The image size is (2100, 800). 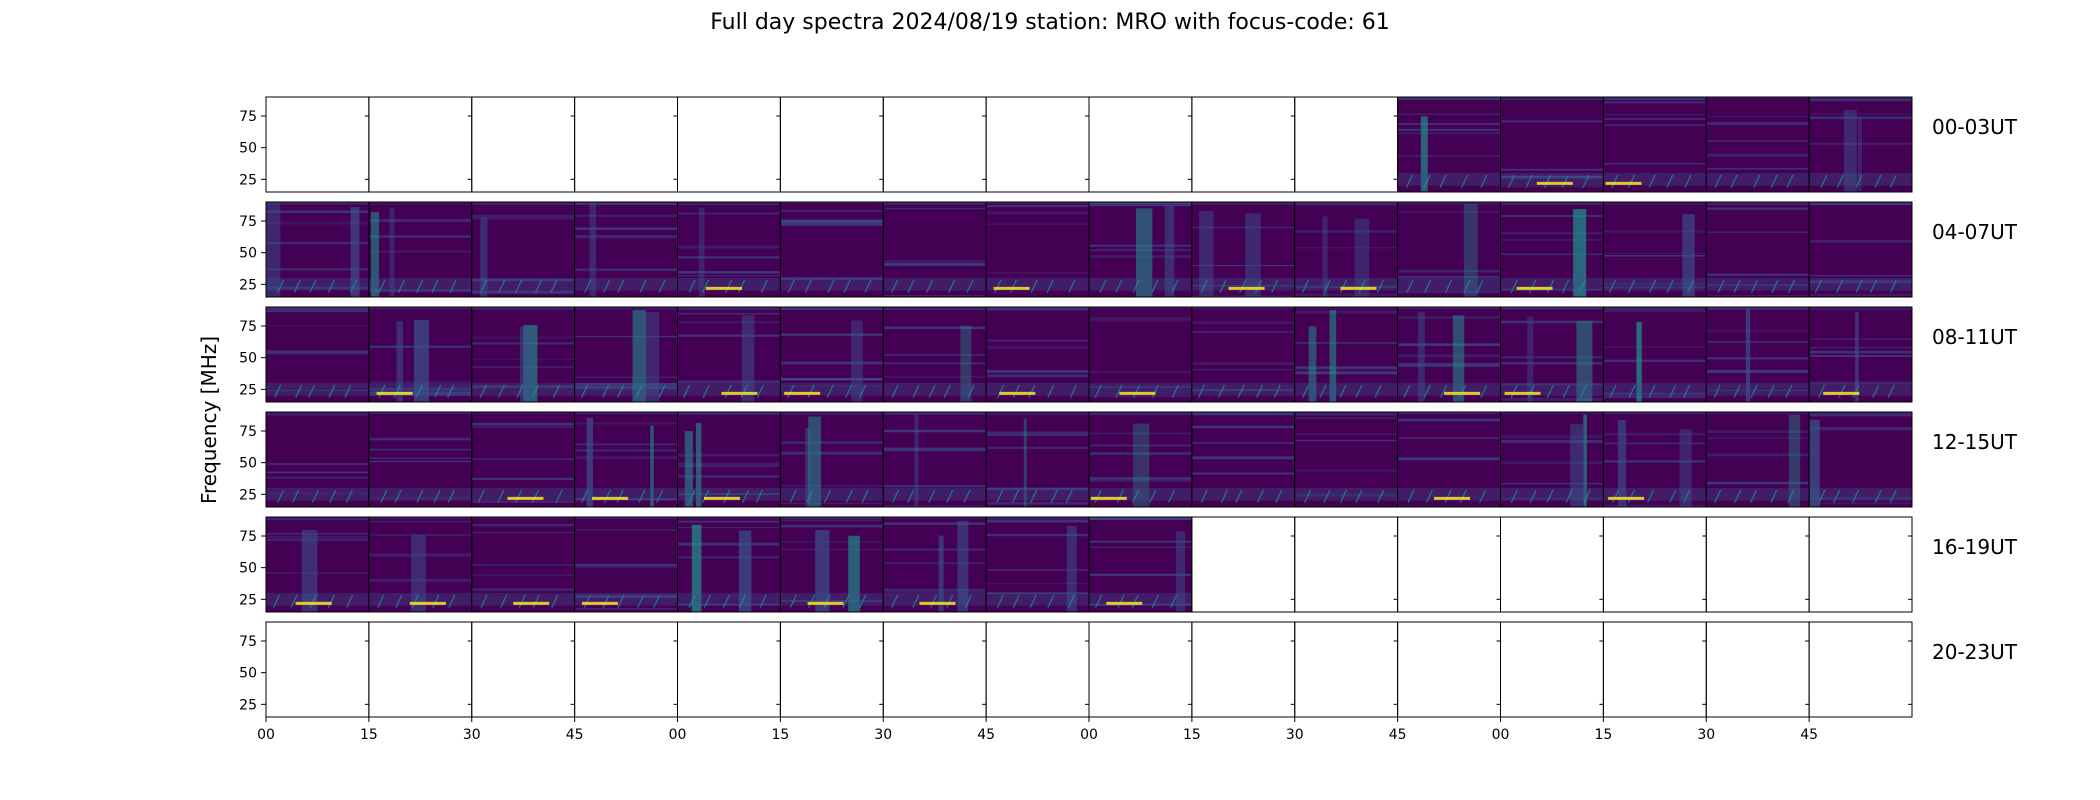 I want to click on spectrogram-background, so click(x=832, y=249).